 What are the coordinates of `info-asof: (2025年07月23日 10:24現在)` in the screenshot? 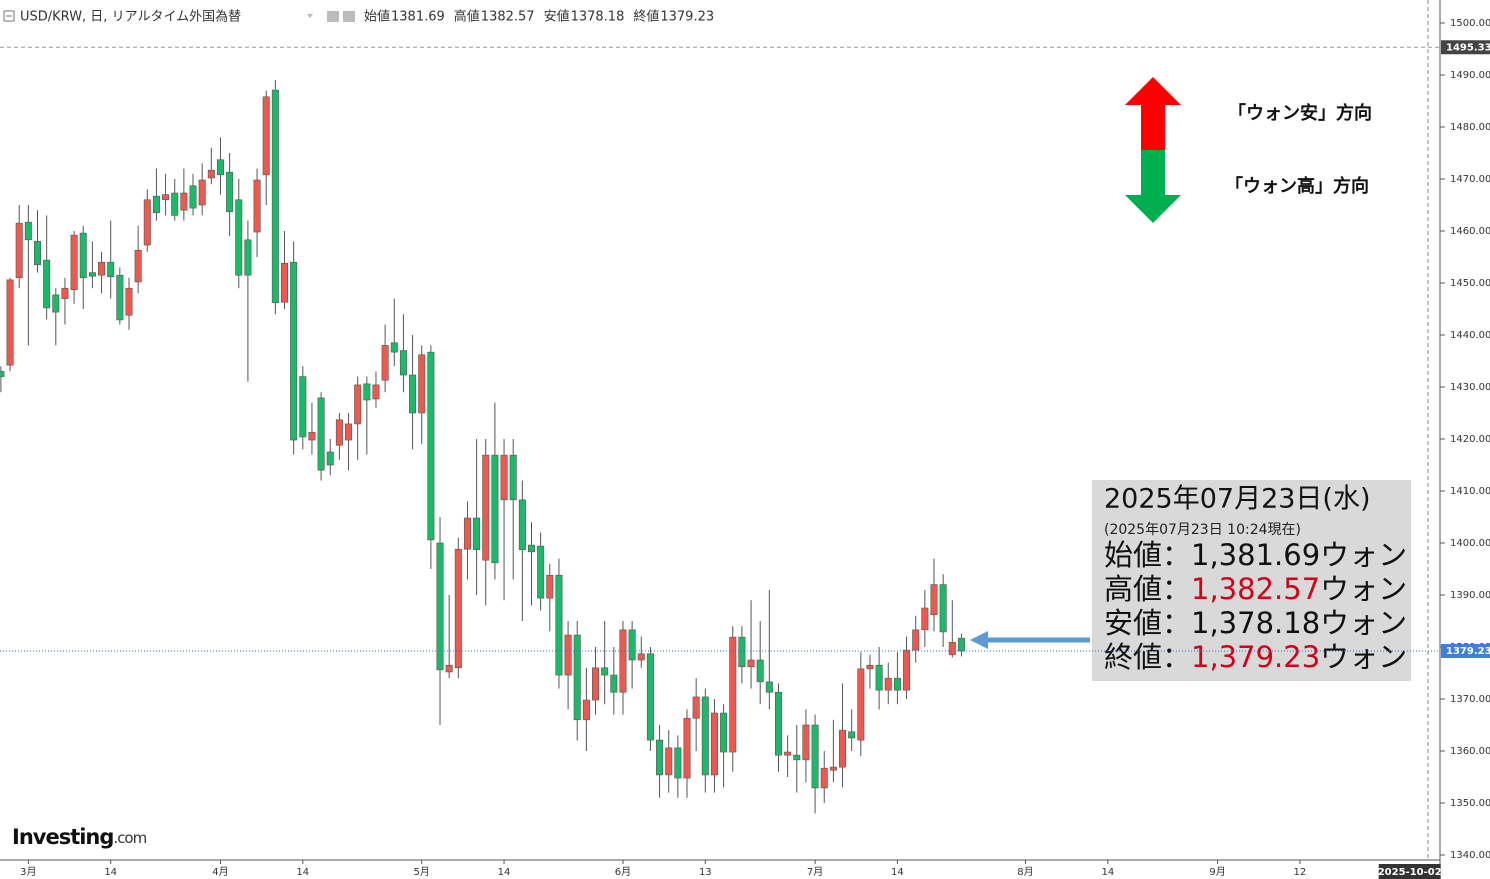 It's located at (1202, 530).